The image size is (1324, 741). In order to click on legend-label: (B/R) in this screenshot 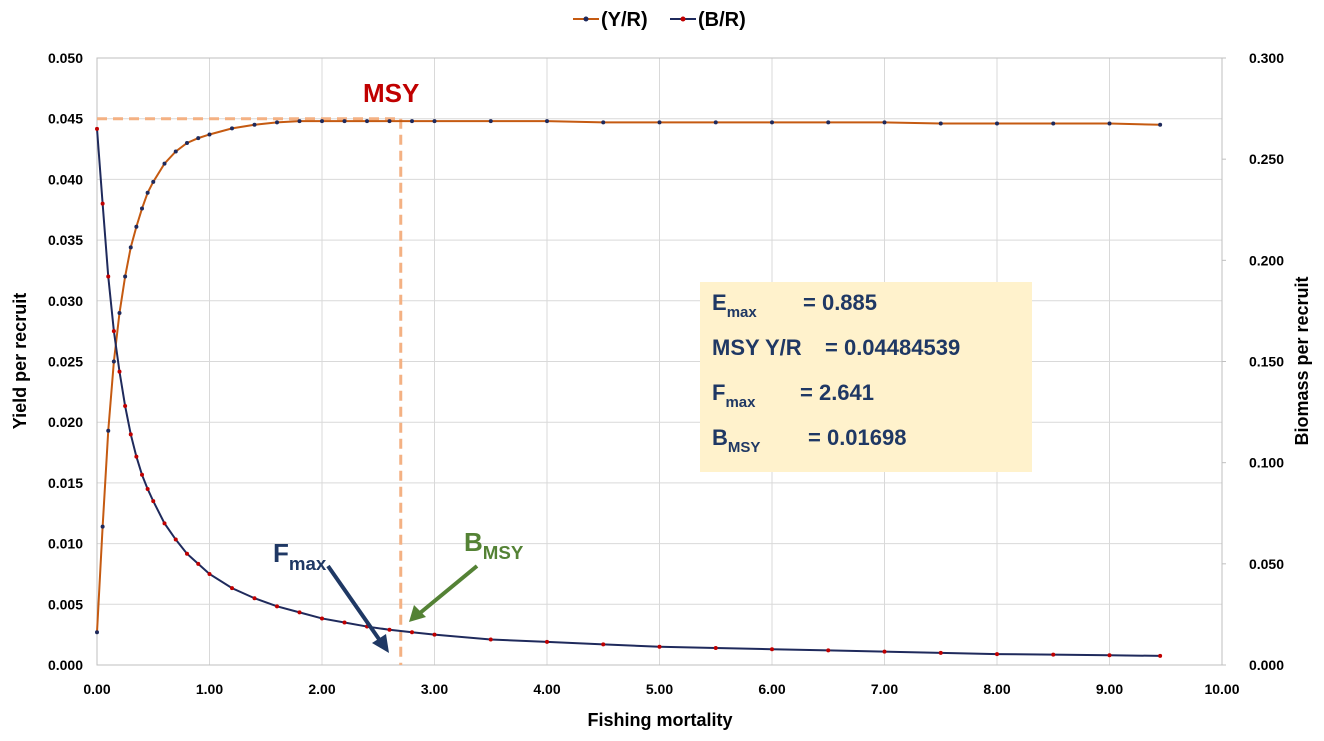, I will do `click(722, 20)`.